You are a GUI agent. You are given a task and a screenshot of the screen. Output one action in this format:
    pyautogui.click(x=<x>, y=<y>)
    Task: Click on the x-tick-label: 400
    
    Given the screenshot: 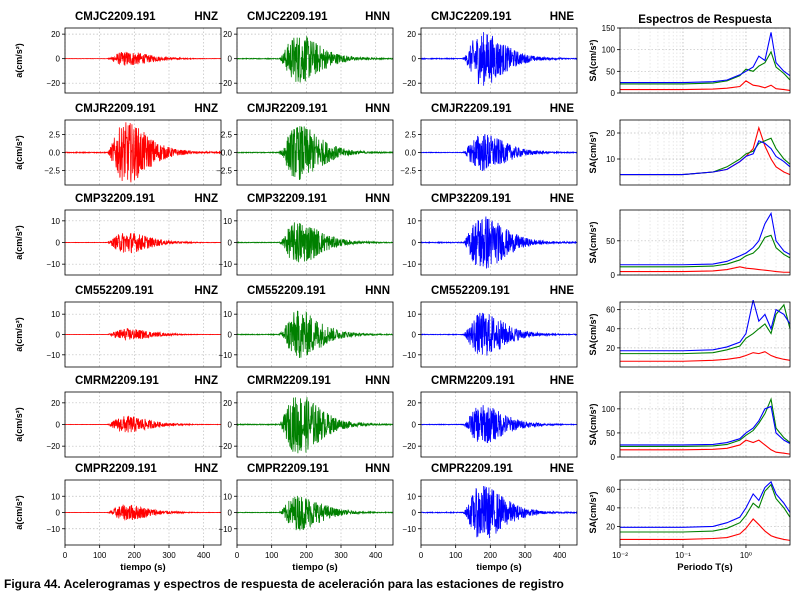 What is the action you would take?
    pyautogui.click(x=560, y=555)
    